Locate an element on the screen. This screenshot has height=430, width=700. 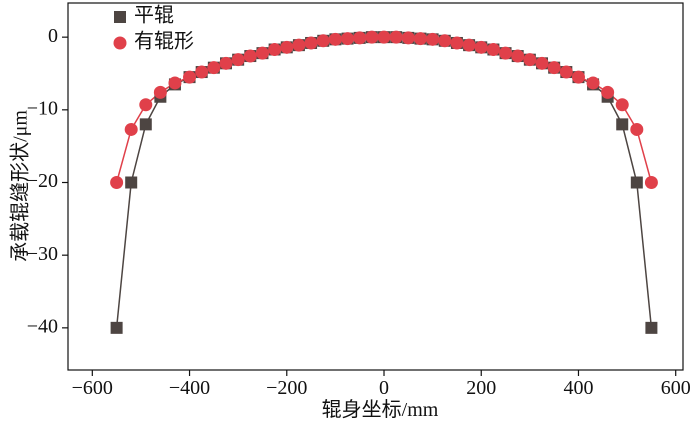
legend-label: 平辊 is located at coordinates (154, 15).